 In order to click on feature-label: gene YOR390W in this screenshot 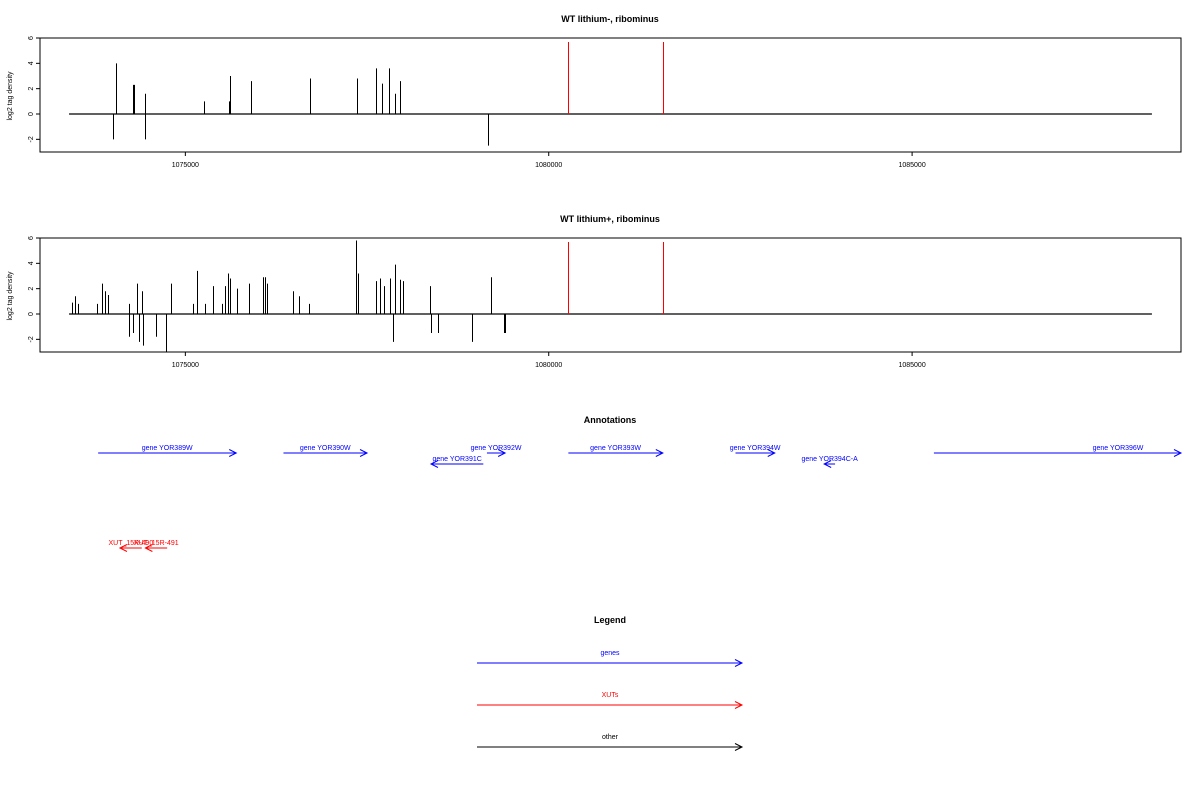, I will do `click(325, 448)`.